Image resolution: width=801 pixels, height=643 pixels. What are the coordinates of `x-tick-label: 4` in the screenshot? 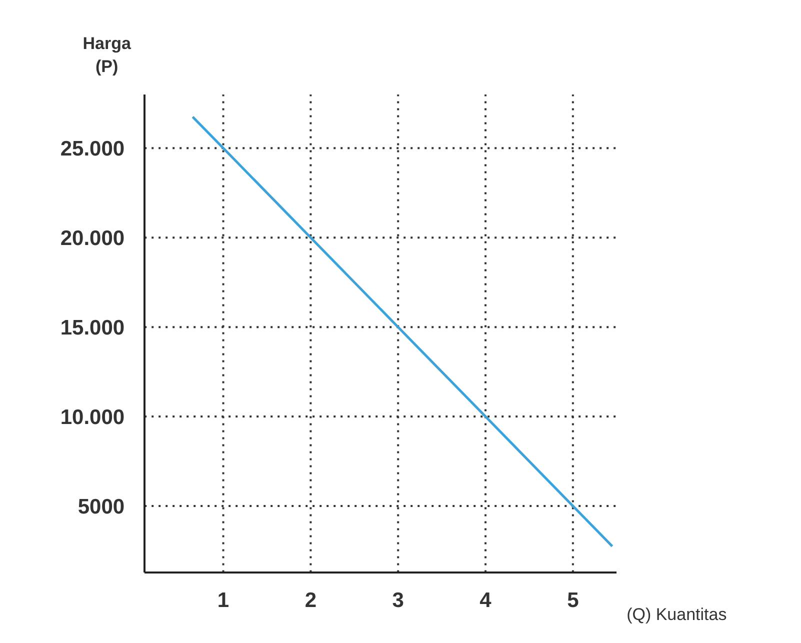 It's located at (486, 600).